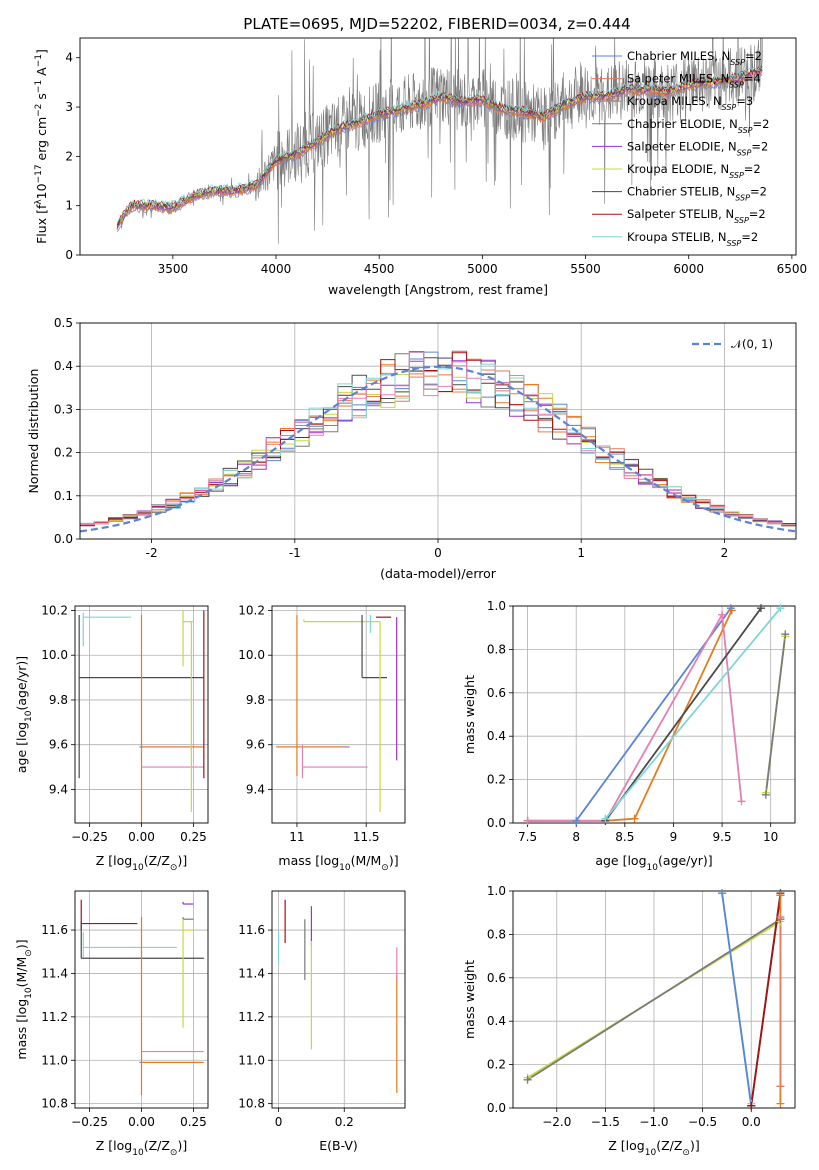  What do you see at coordinates (496, 1021) in the screenshot?
I see `weight_vs_Z-ytick-label: 0.4` at bounding box center [496, 1021].